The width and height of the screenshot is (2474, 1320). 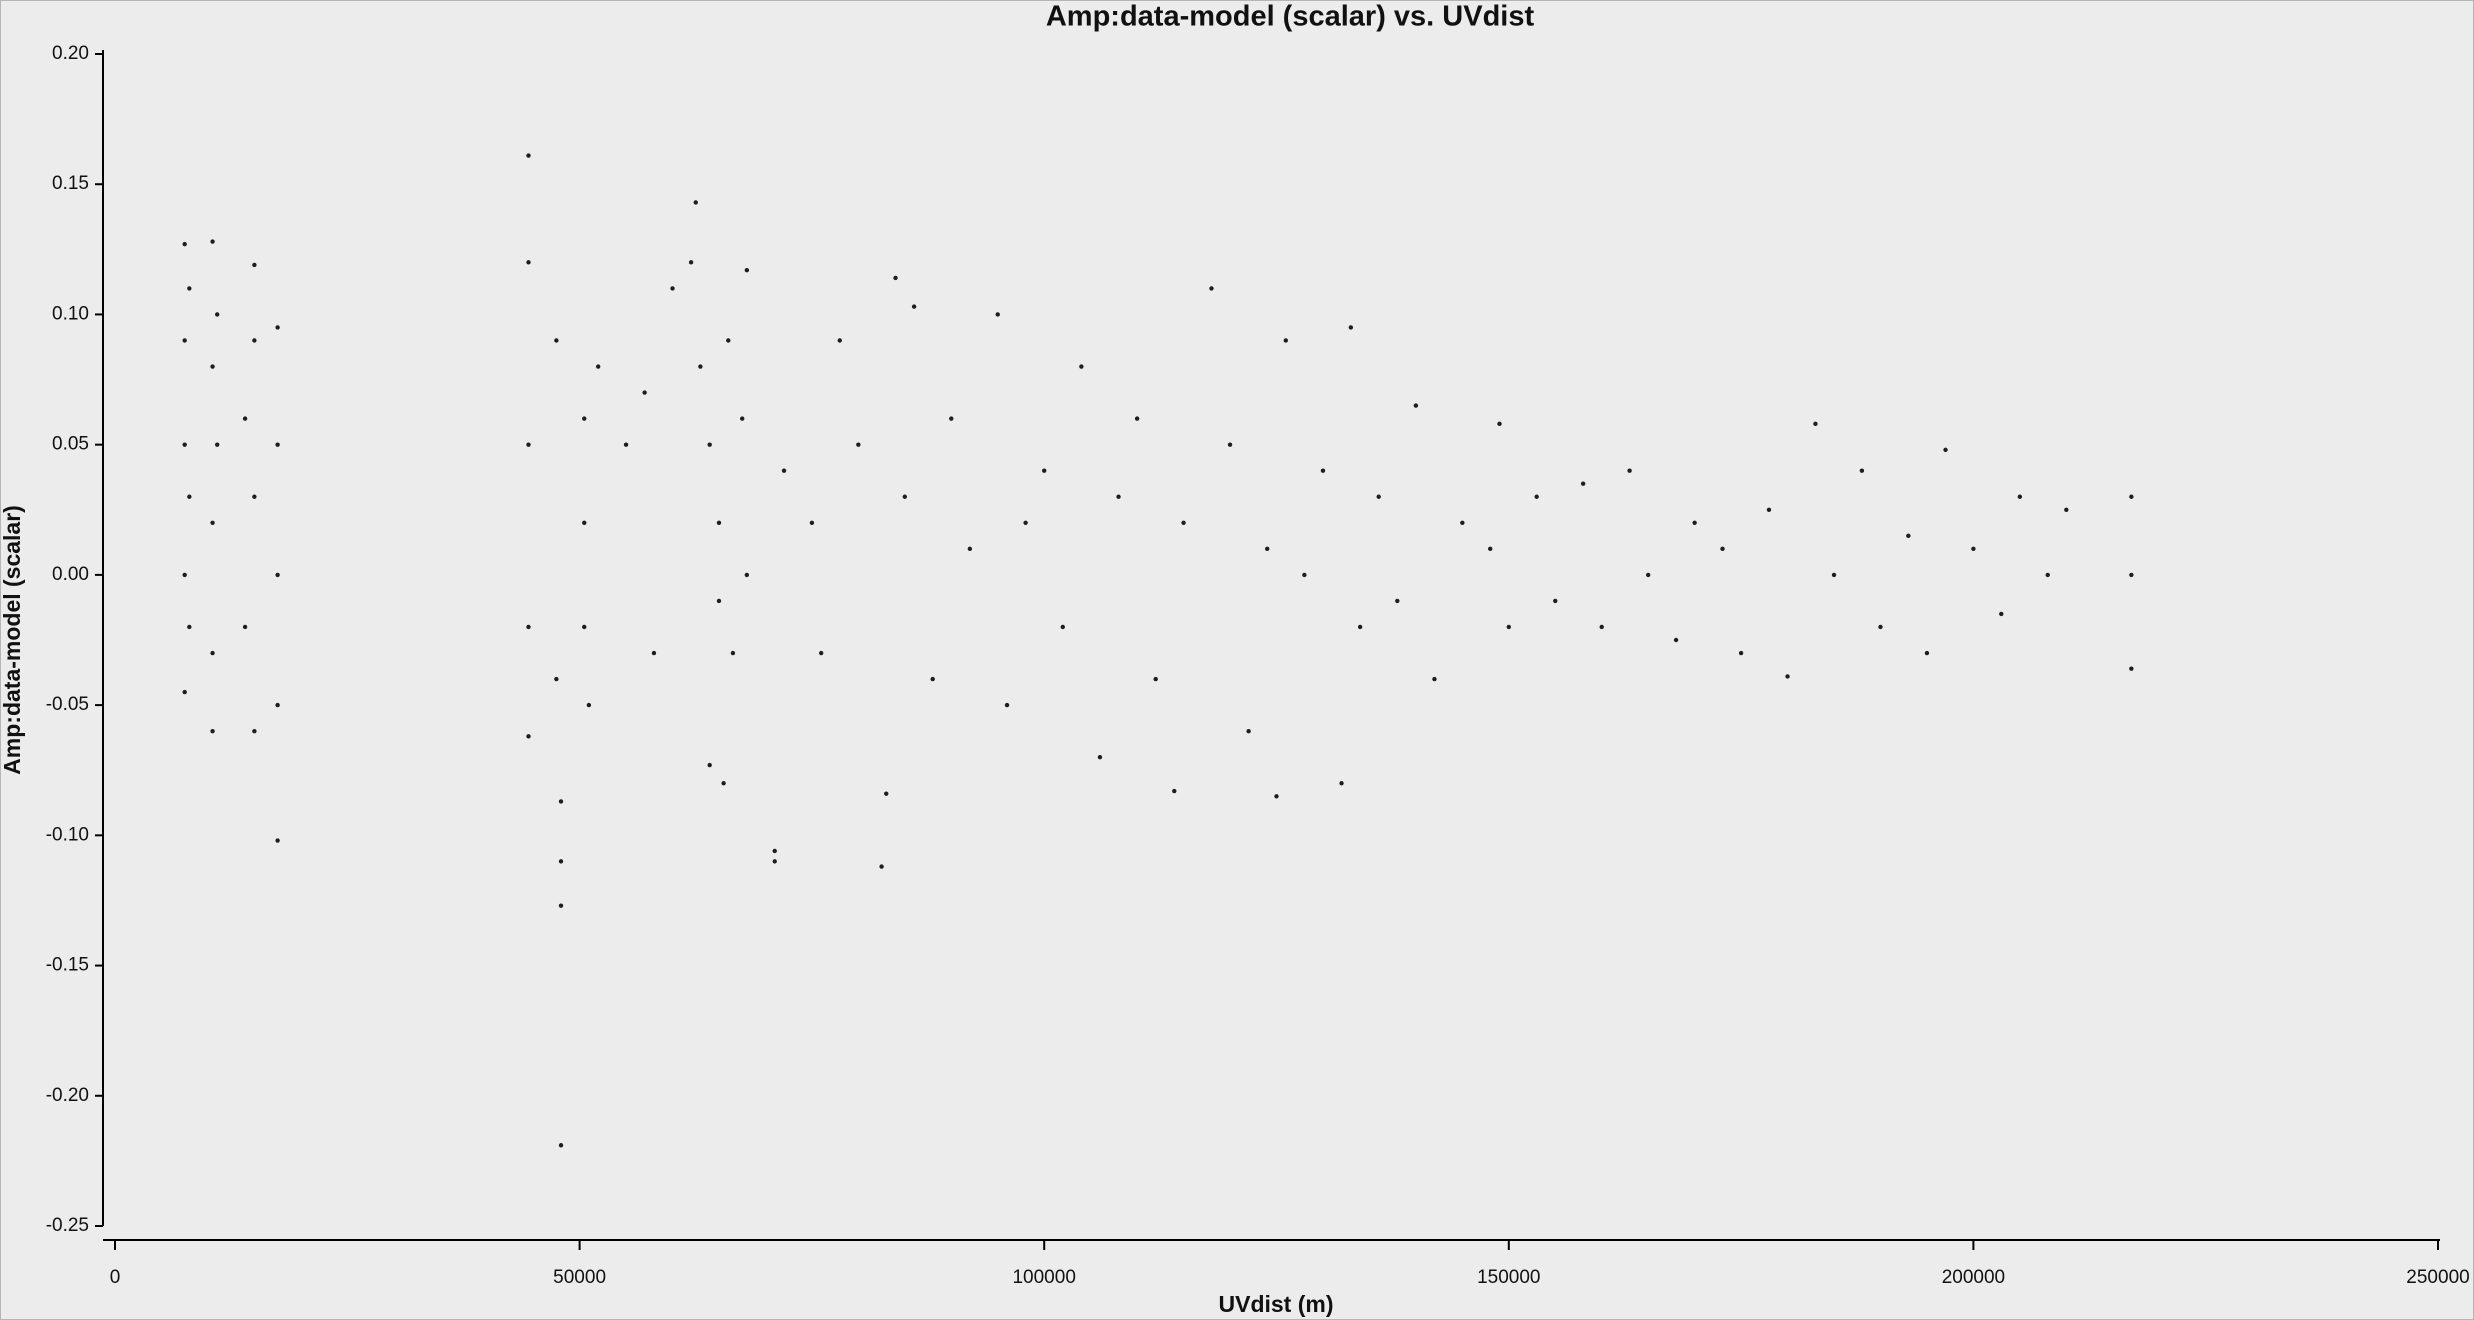 What do you see at coordinates (70, 444) in the screenshot?
I see `y-tick-label: 0.05` at bounding box center [70, 444].